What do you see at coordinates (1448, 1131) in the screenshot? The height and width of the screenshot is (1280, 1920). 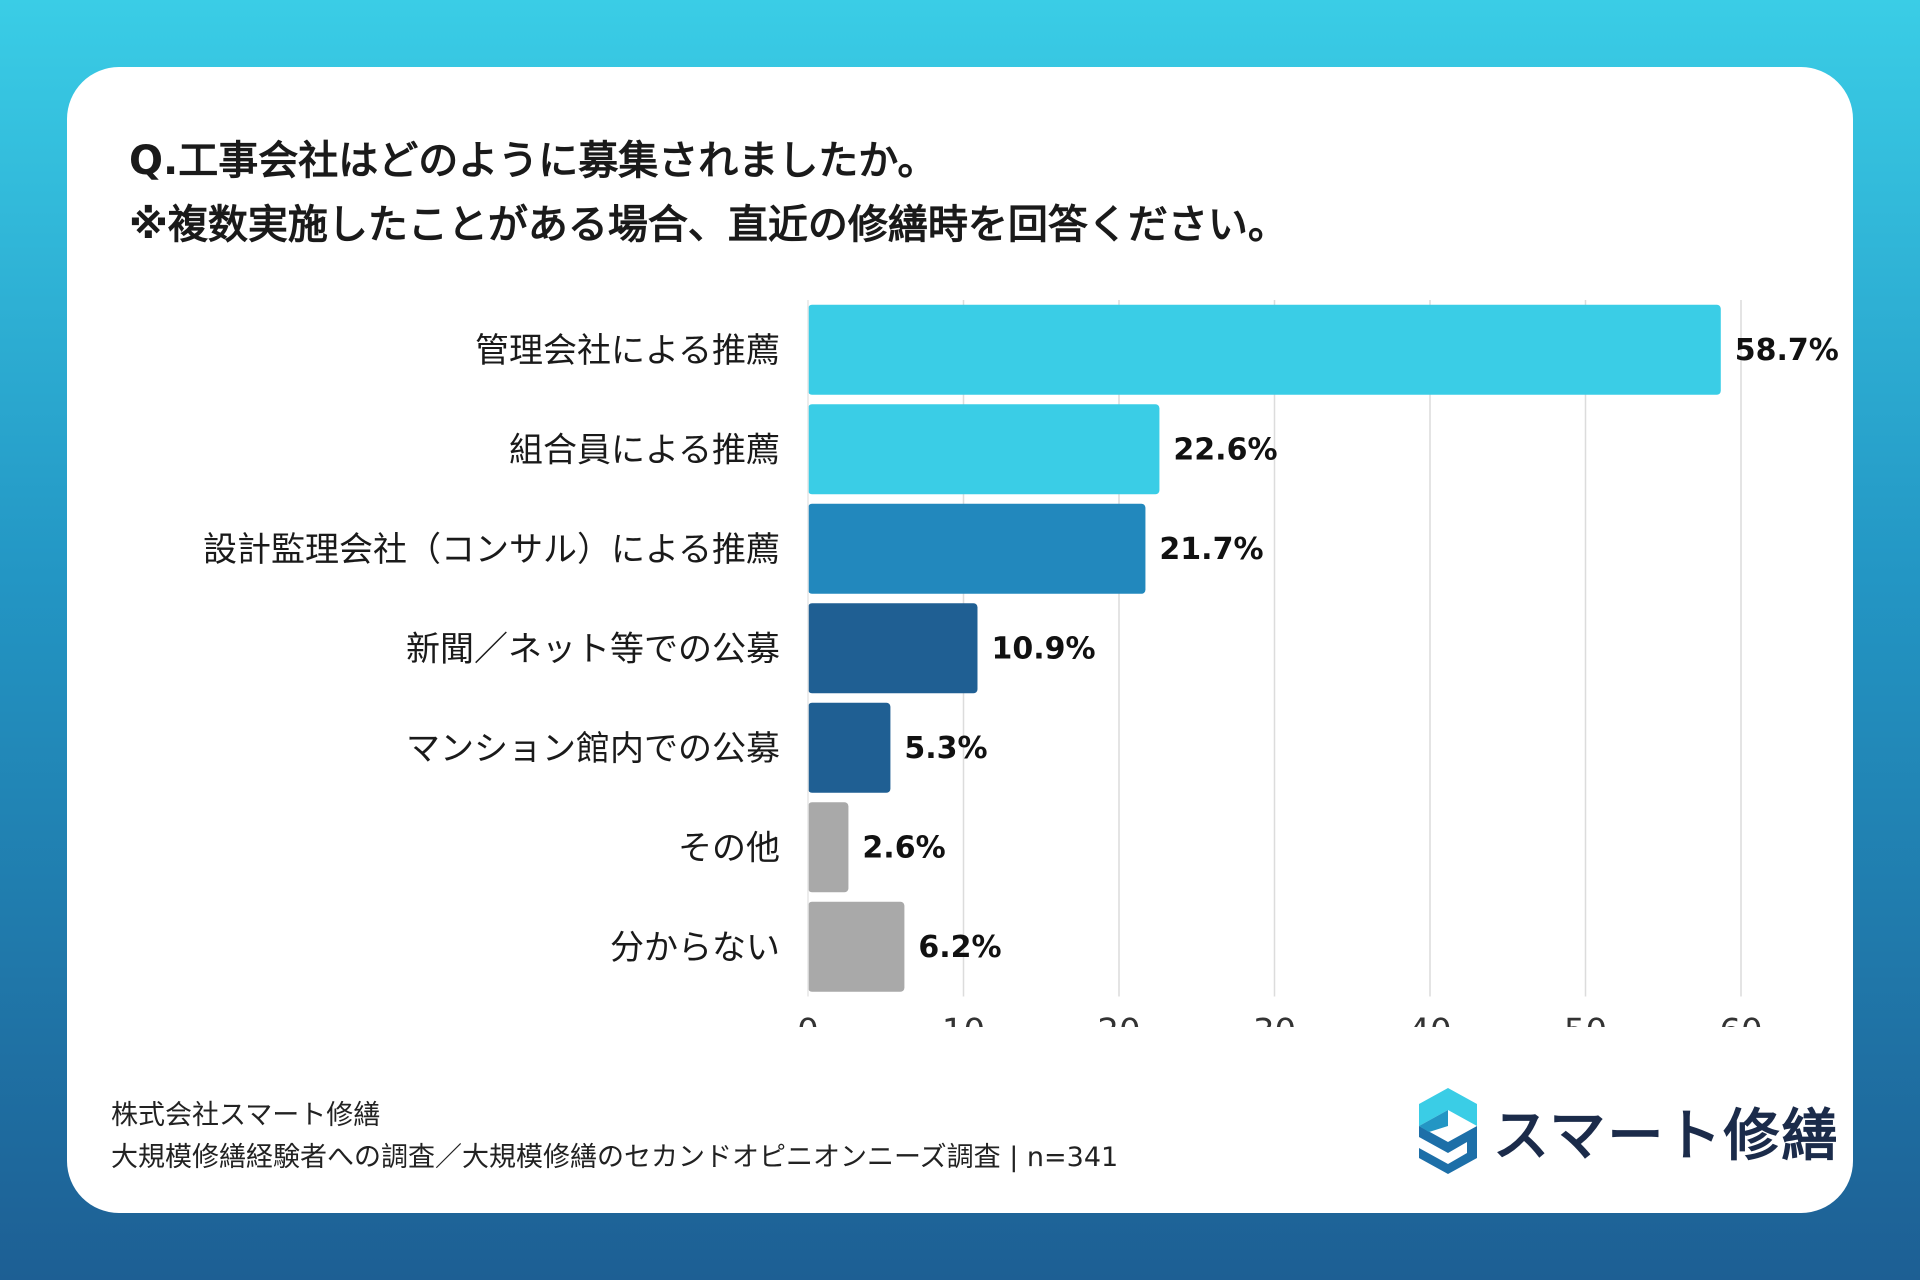 I see `logo-s-icon` at bounding box center [1448, 1131].